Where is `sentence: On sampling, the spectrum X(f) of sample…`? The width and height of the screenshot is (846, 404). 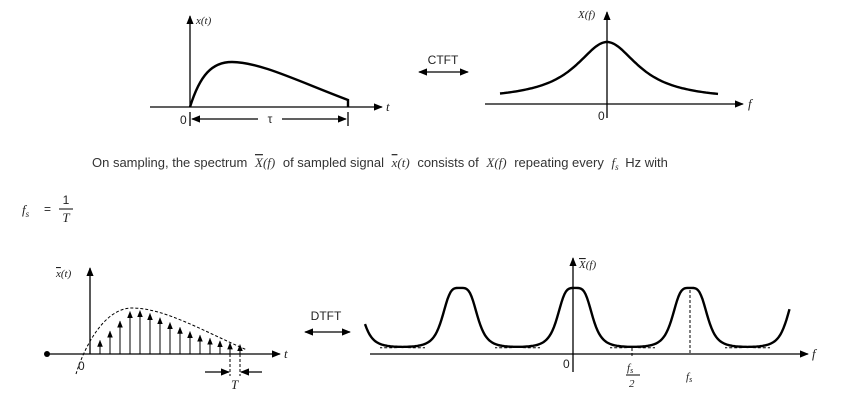
sentence: On sampling, the spectrum X(f) of sample… is located at coordinates (380, 164).